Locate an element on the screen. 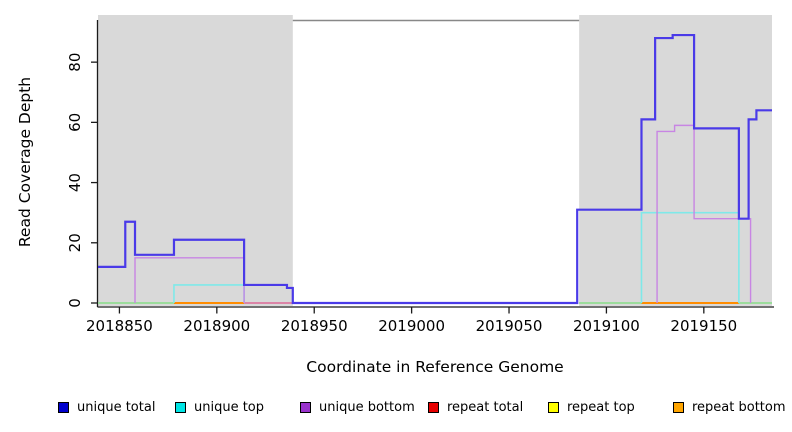 The height and width of the screenshot is (432, 792). legend-item-unique-bottom: unique bottom is located at coordinates (357, 407).